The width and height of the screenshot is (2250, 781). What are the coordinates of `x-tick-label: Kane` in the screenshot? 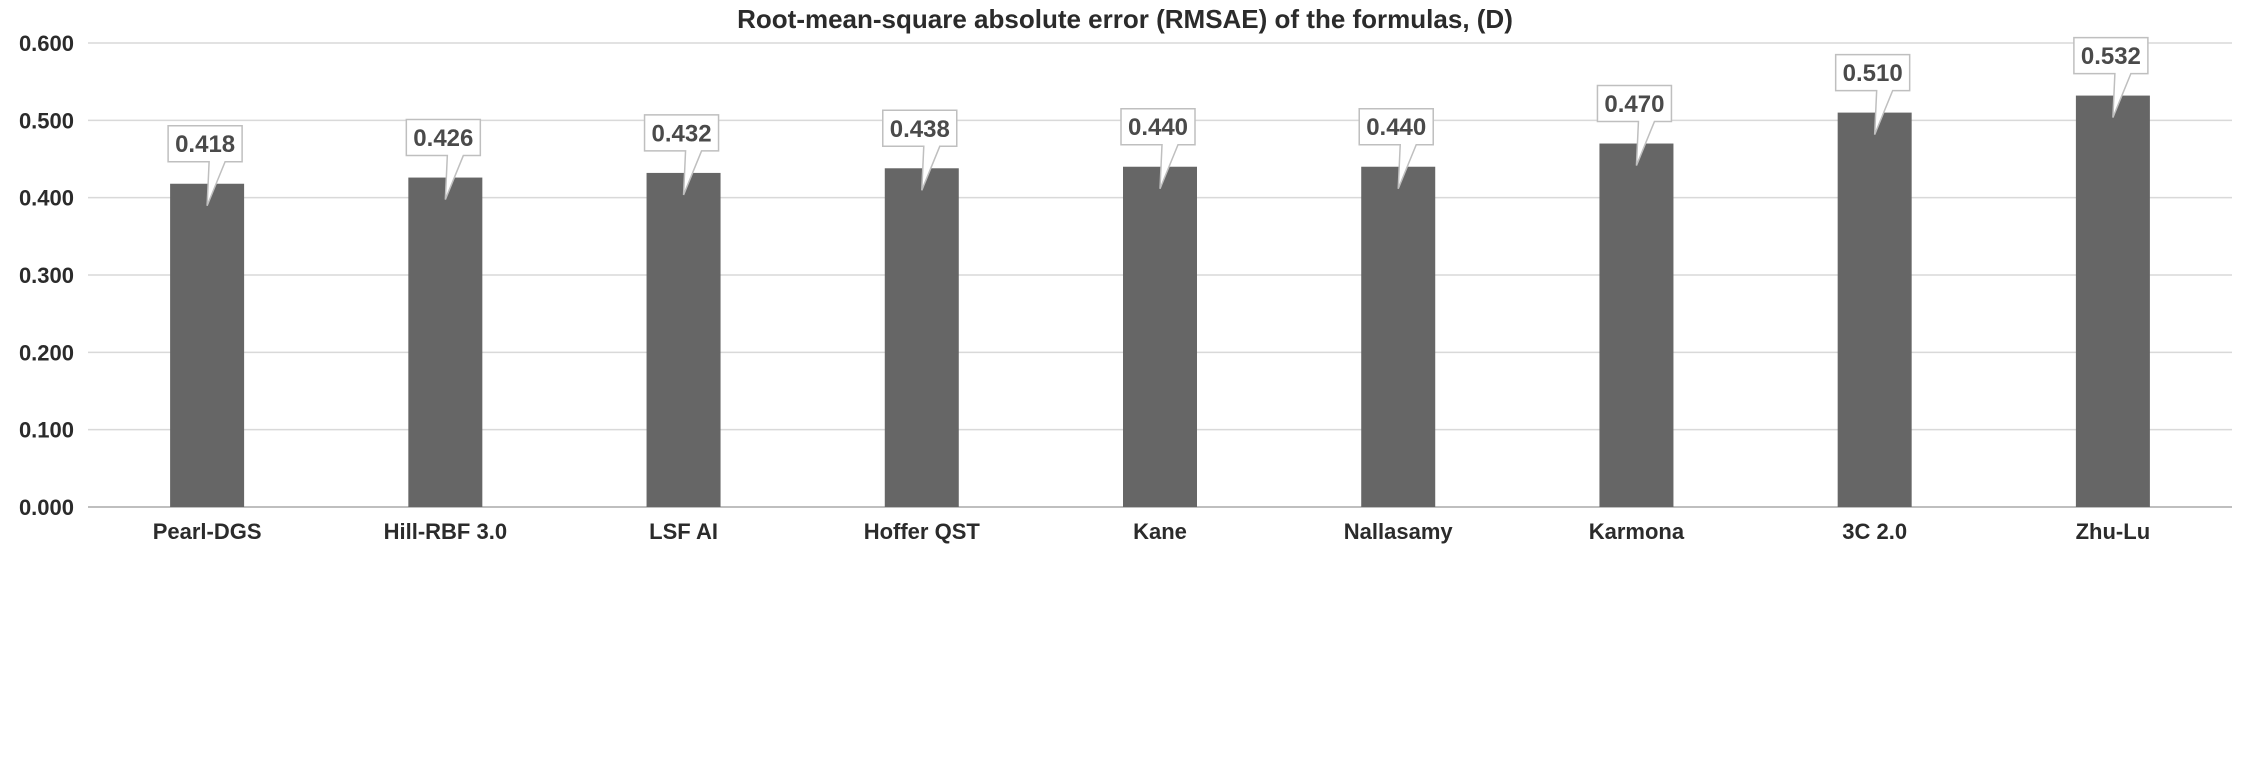 It's located at (1160, 531).